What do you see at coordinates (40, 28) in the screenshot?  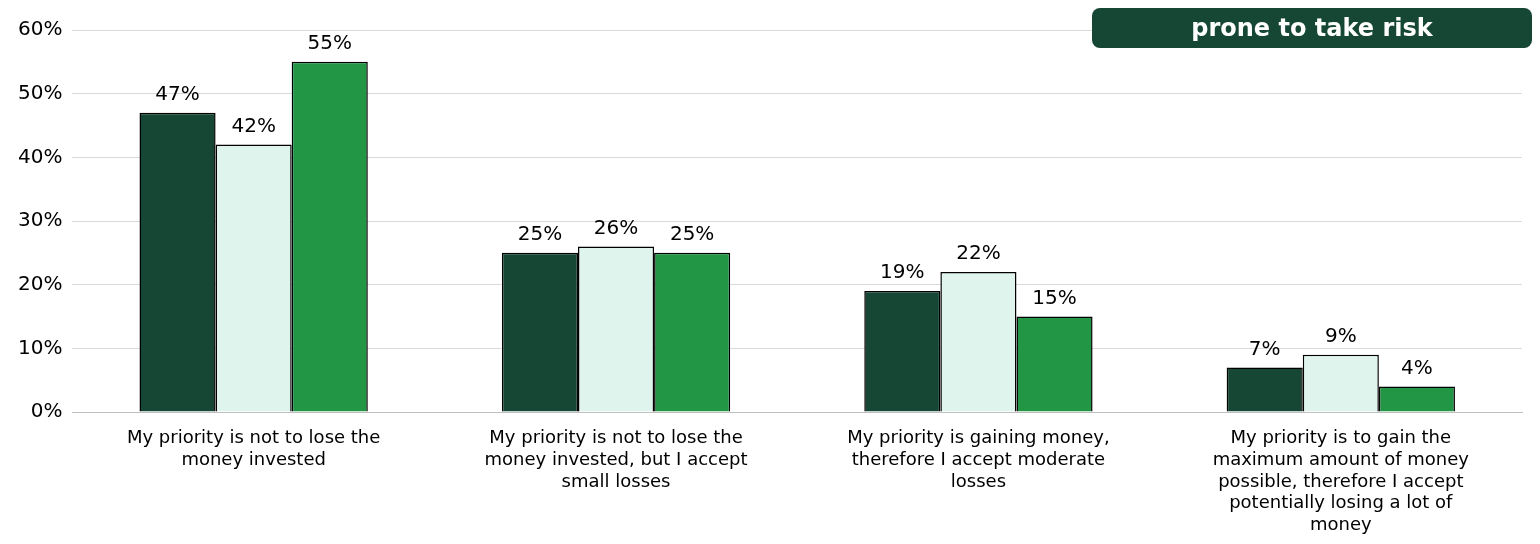 I see `y-tick-label: 60%` at bounding box center [40, 28].